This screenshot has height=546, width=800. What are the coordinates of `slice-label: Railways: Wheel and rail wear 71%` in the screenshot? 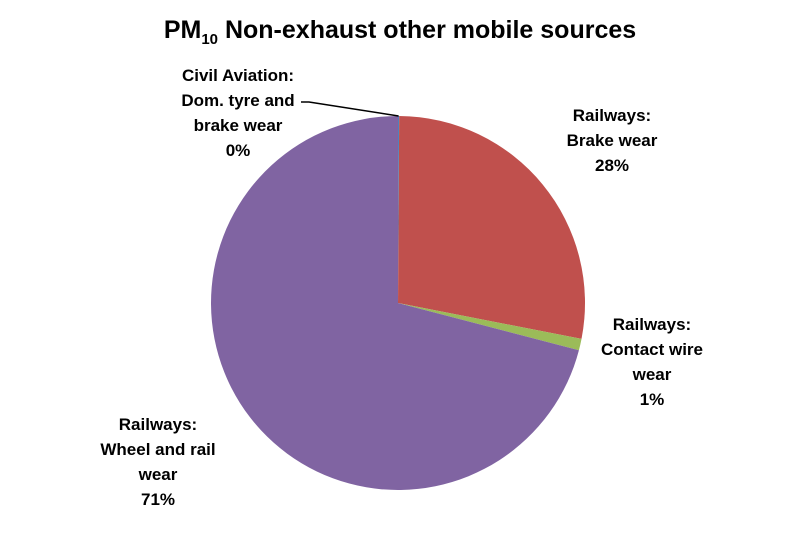 It's located at (157, 462).